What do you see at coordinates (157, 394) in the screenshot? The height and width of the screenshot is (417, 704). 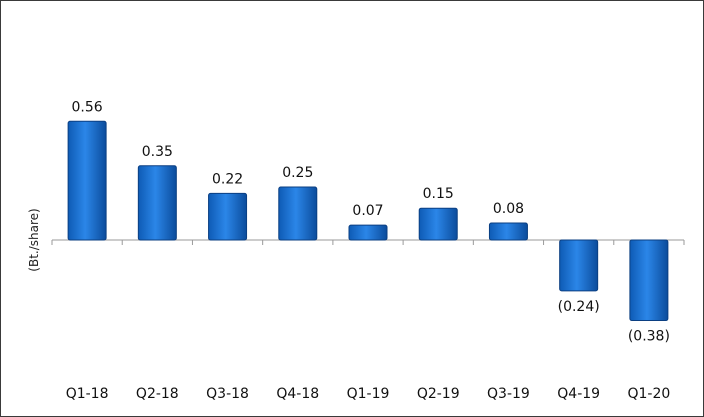 I see `category-label: Q2-18` at bounding box center [157, 394].